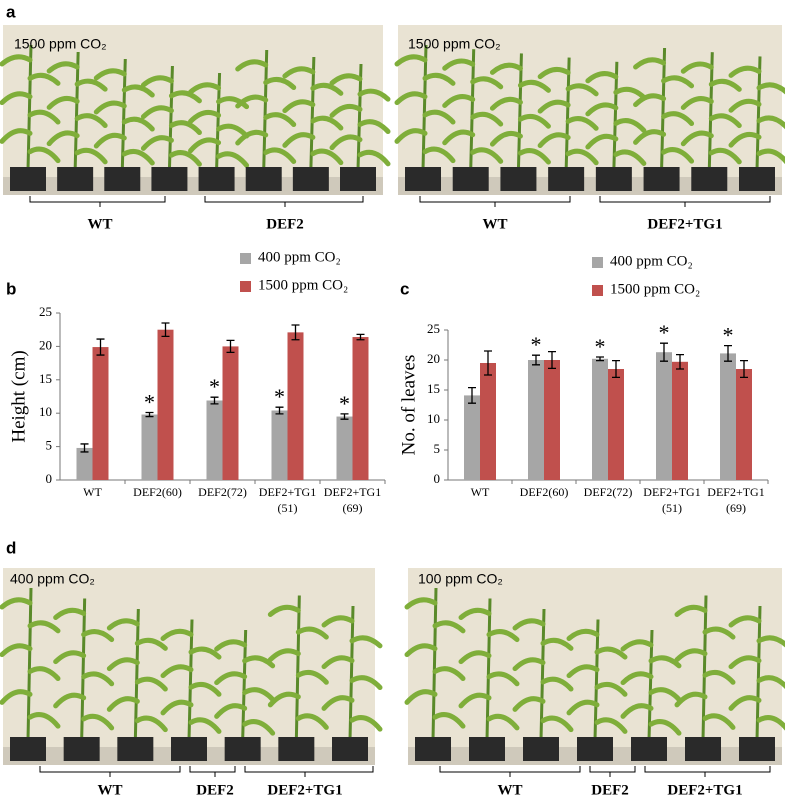  What do you see at coordinates (454, 44) in the screenshot?
I see `photo-caption: 1500 ppm CO₂` at bounding box center [454, 44].